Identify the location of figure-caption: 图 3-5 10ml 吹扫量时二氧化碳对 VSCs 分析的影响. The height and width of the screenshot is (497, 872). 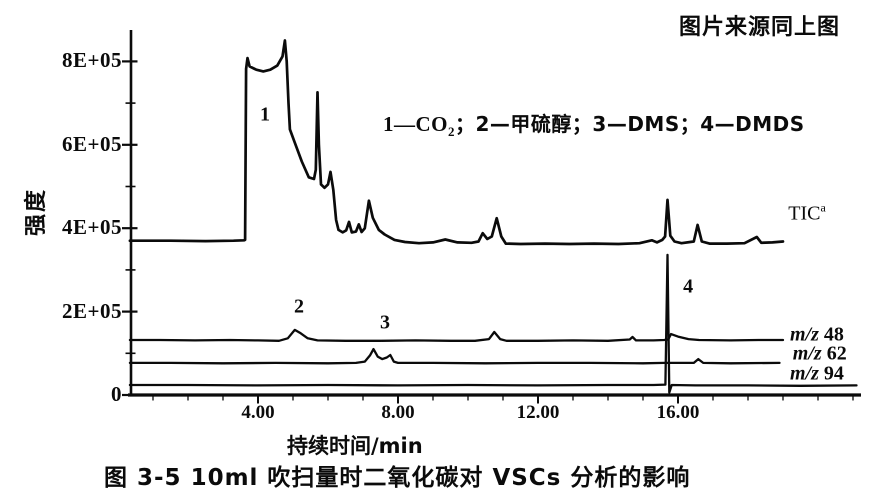
(397, 478).